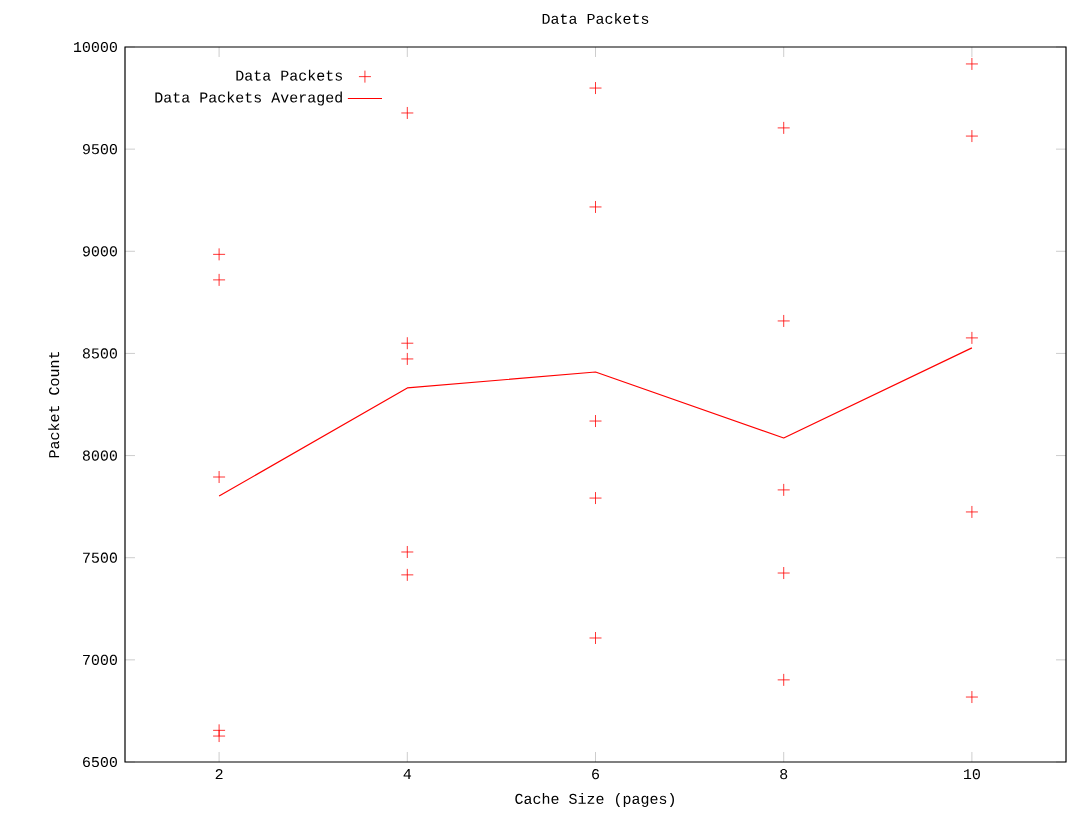 This screenshot has height=825, width=1070. I want to click on x-tick-label: 2, so click(219, 774).